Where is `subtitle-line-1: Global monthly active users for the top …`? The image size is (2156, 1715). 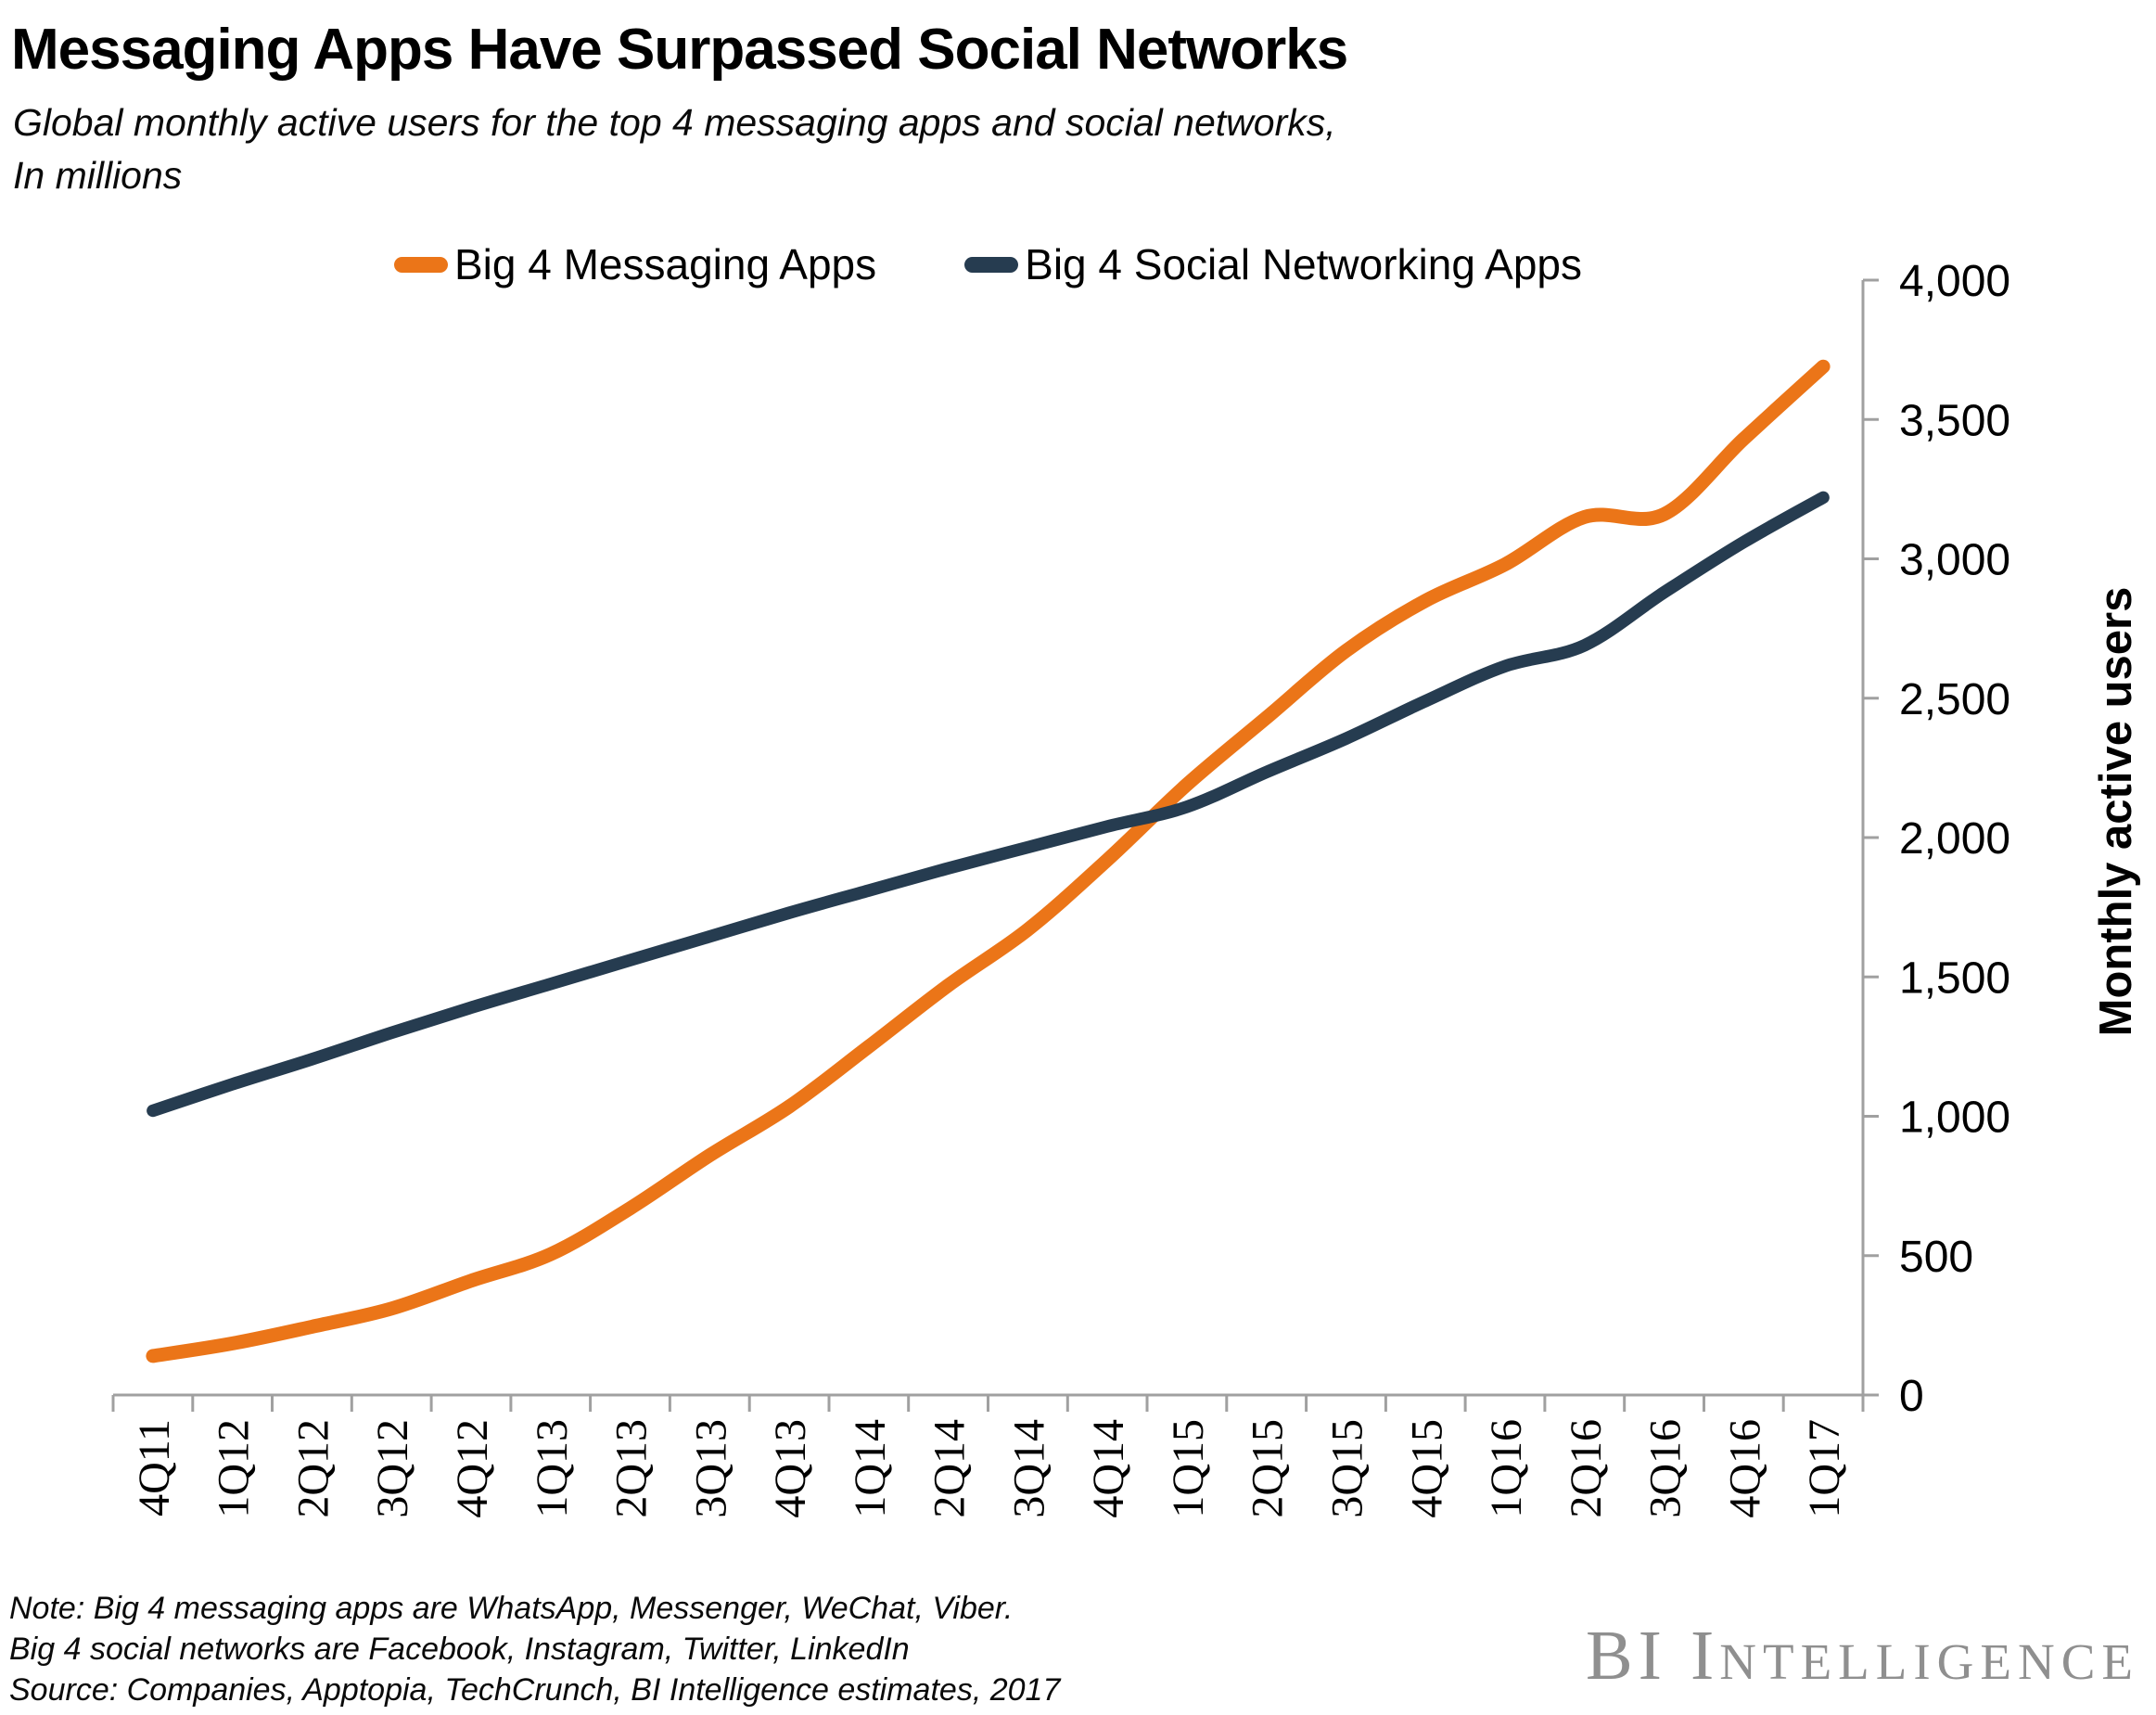
subtitle-line-1: Global monthly active users for the top … is located at coordinates (675, 123).